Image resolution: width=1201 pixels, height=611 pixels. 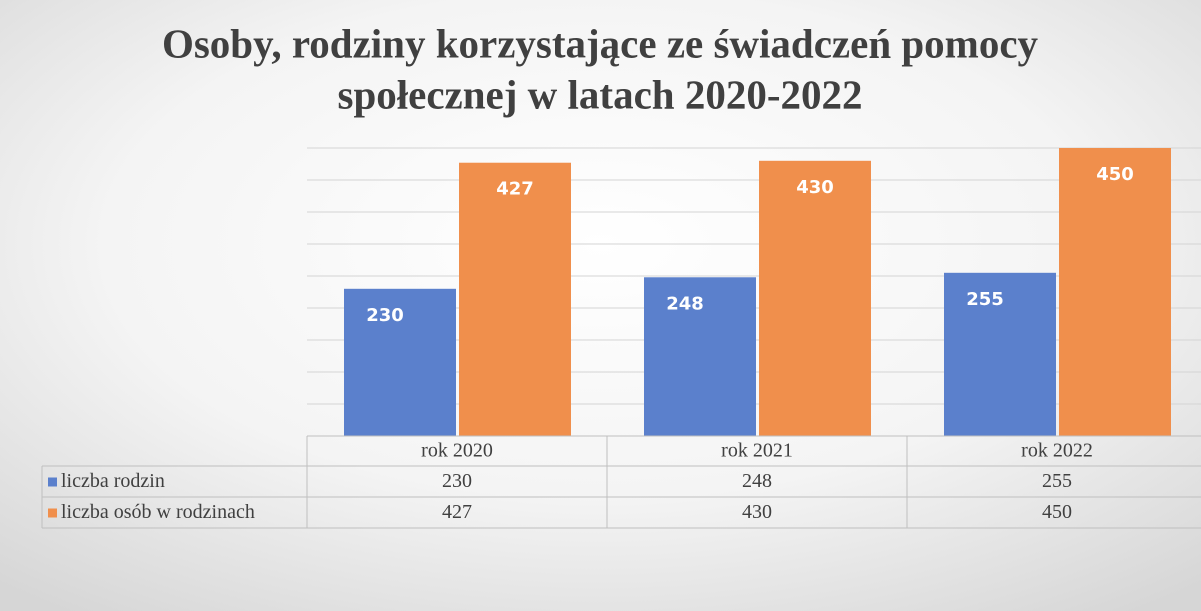 I want to click on x-tick-label: rok 2021, so click(x=757, y=451).